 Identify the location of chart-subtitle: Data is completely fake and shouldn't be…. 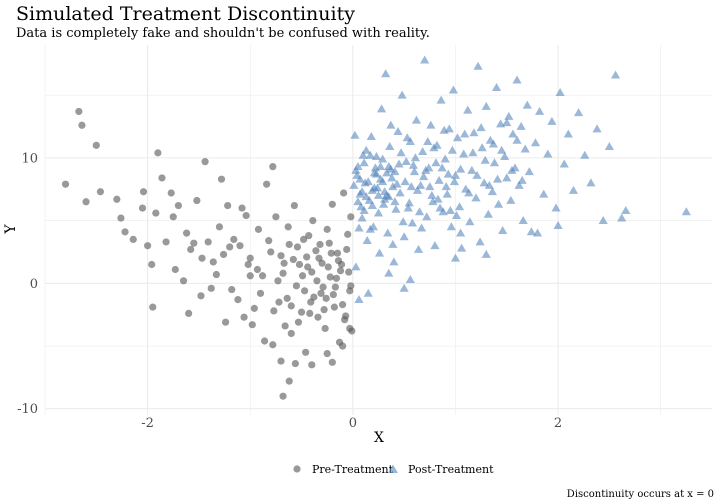
(223, 33).